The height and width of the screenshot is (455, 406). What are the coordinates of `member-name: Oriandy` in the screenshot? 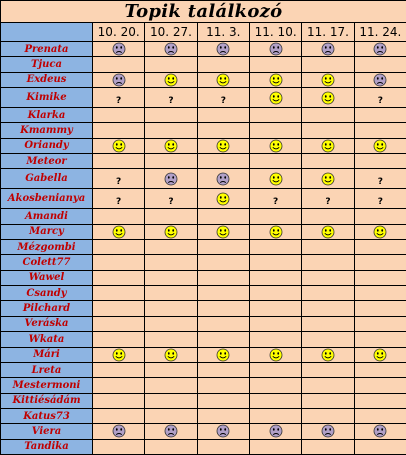 It's located at (47, 145).